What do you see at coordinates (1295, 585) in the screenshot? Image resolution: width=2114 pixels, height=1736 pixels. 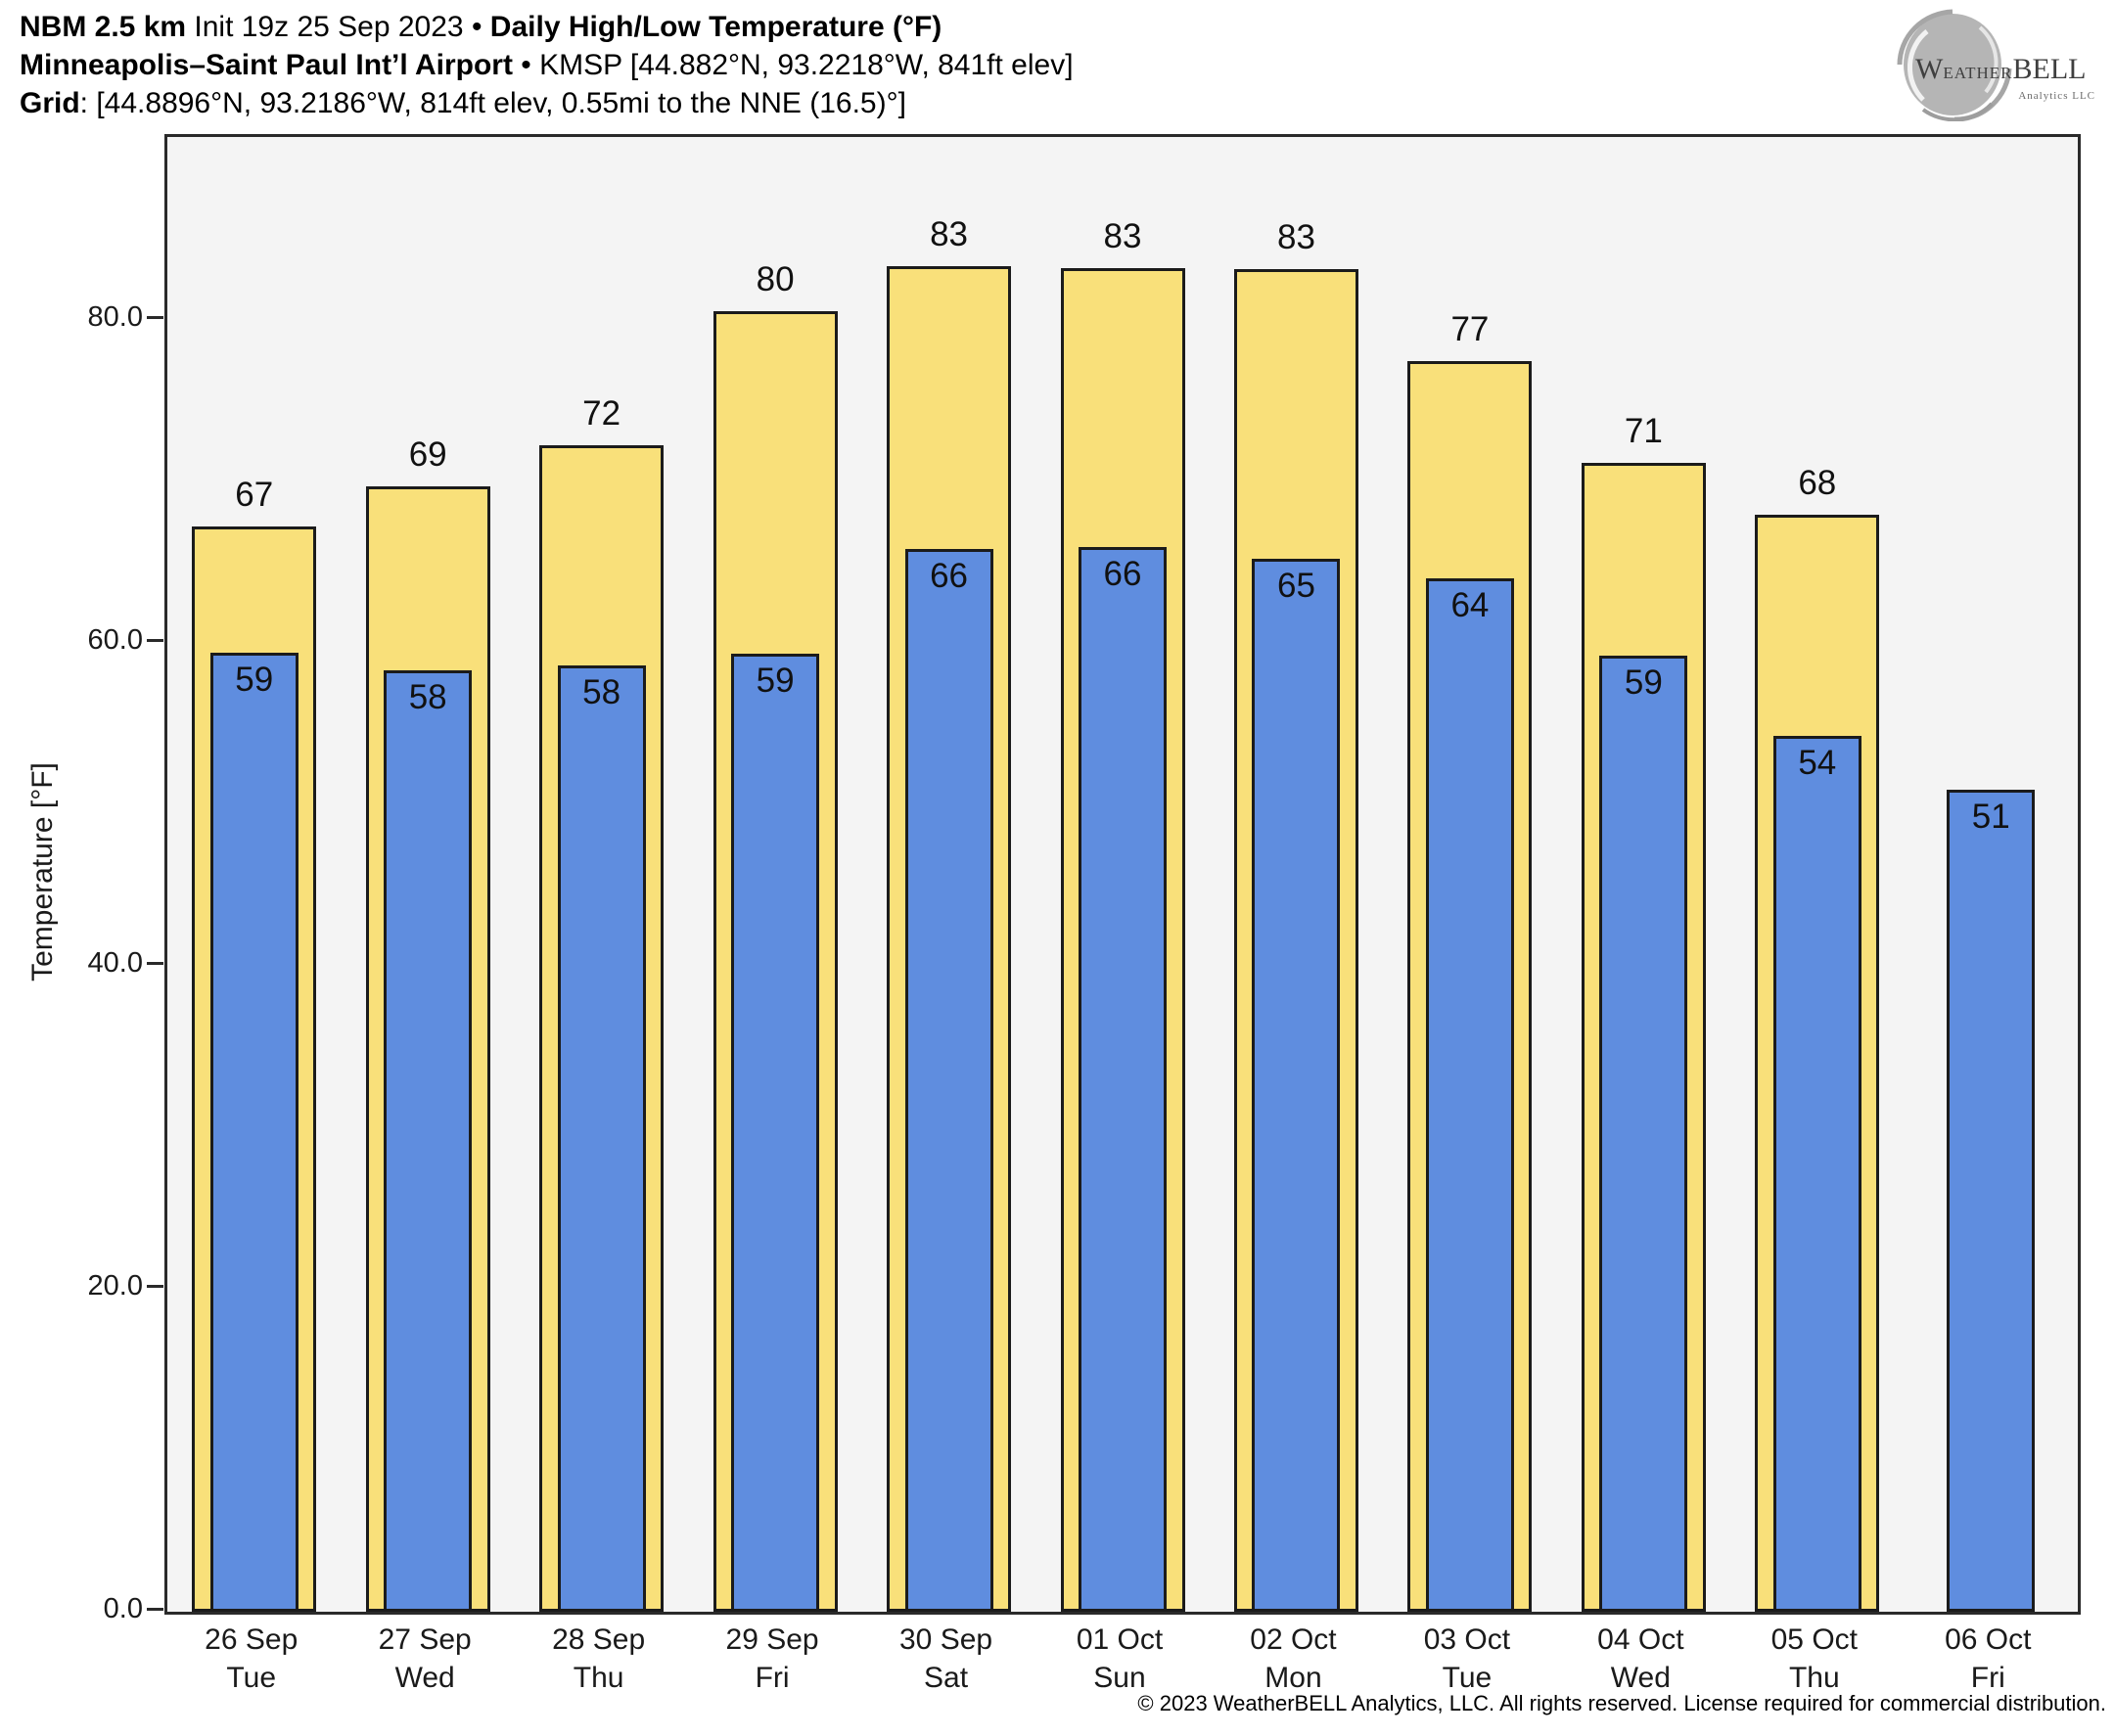 I see `low-value-label: 65` at bounding box center [1295, 585].